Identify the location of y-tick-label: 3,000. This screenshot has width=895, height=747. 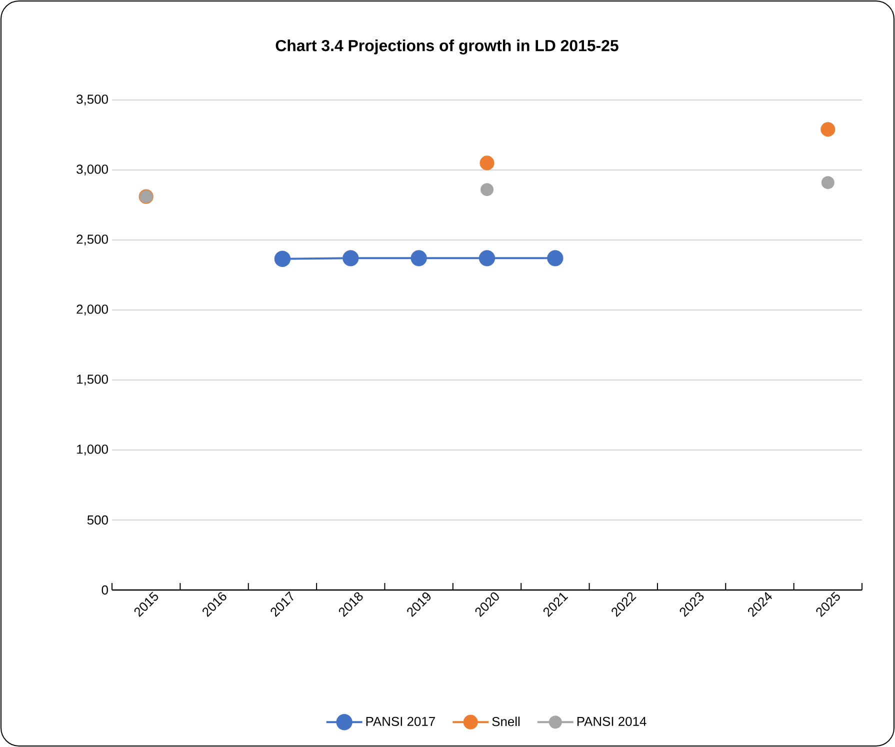
(92, 170).